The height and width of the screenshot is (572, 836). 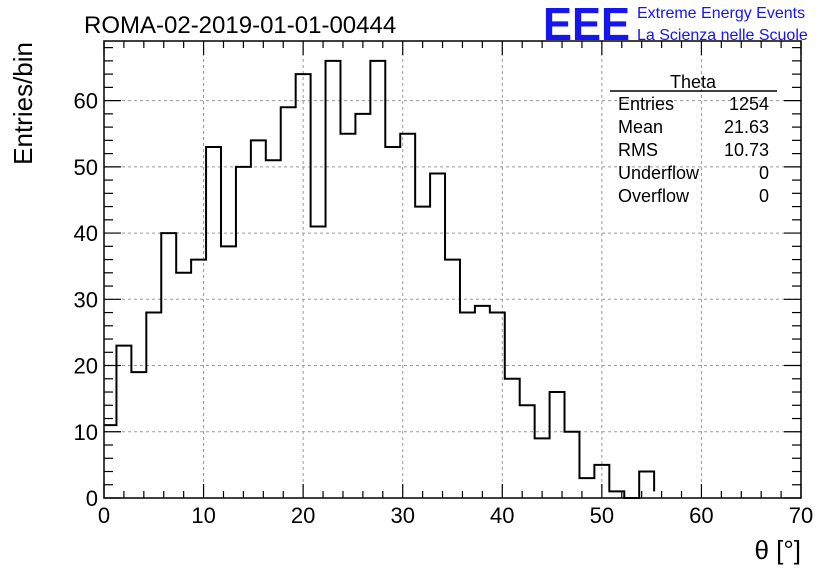 I want to click on y-tick-label-40: 40, so click(x=86, y=233).